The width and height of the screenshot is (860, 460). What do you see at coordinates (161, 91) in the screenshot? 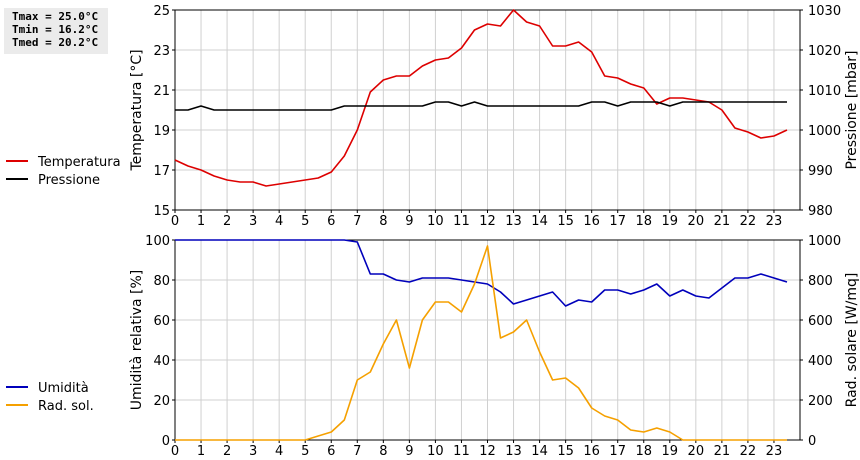
I see `y-tick-label: 21` at bounding box center [161, 91].